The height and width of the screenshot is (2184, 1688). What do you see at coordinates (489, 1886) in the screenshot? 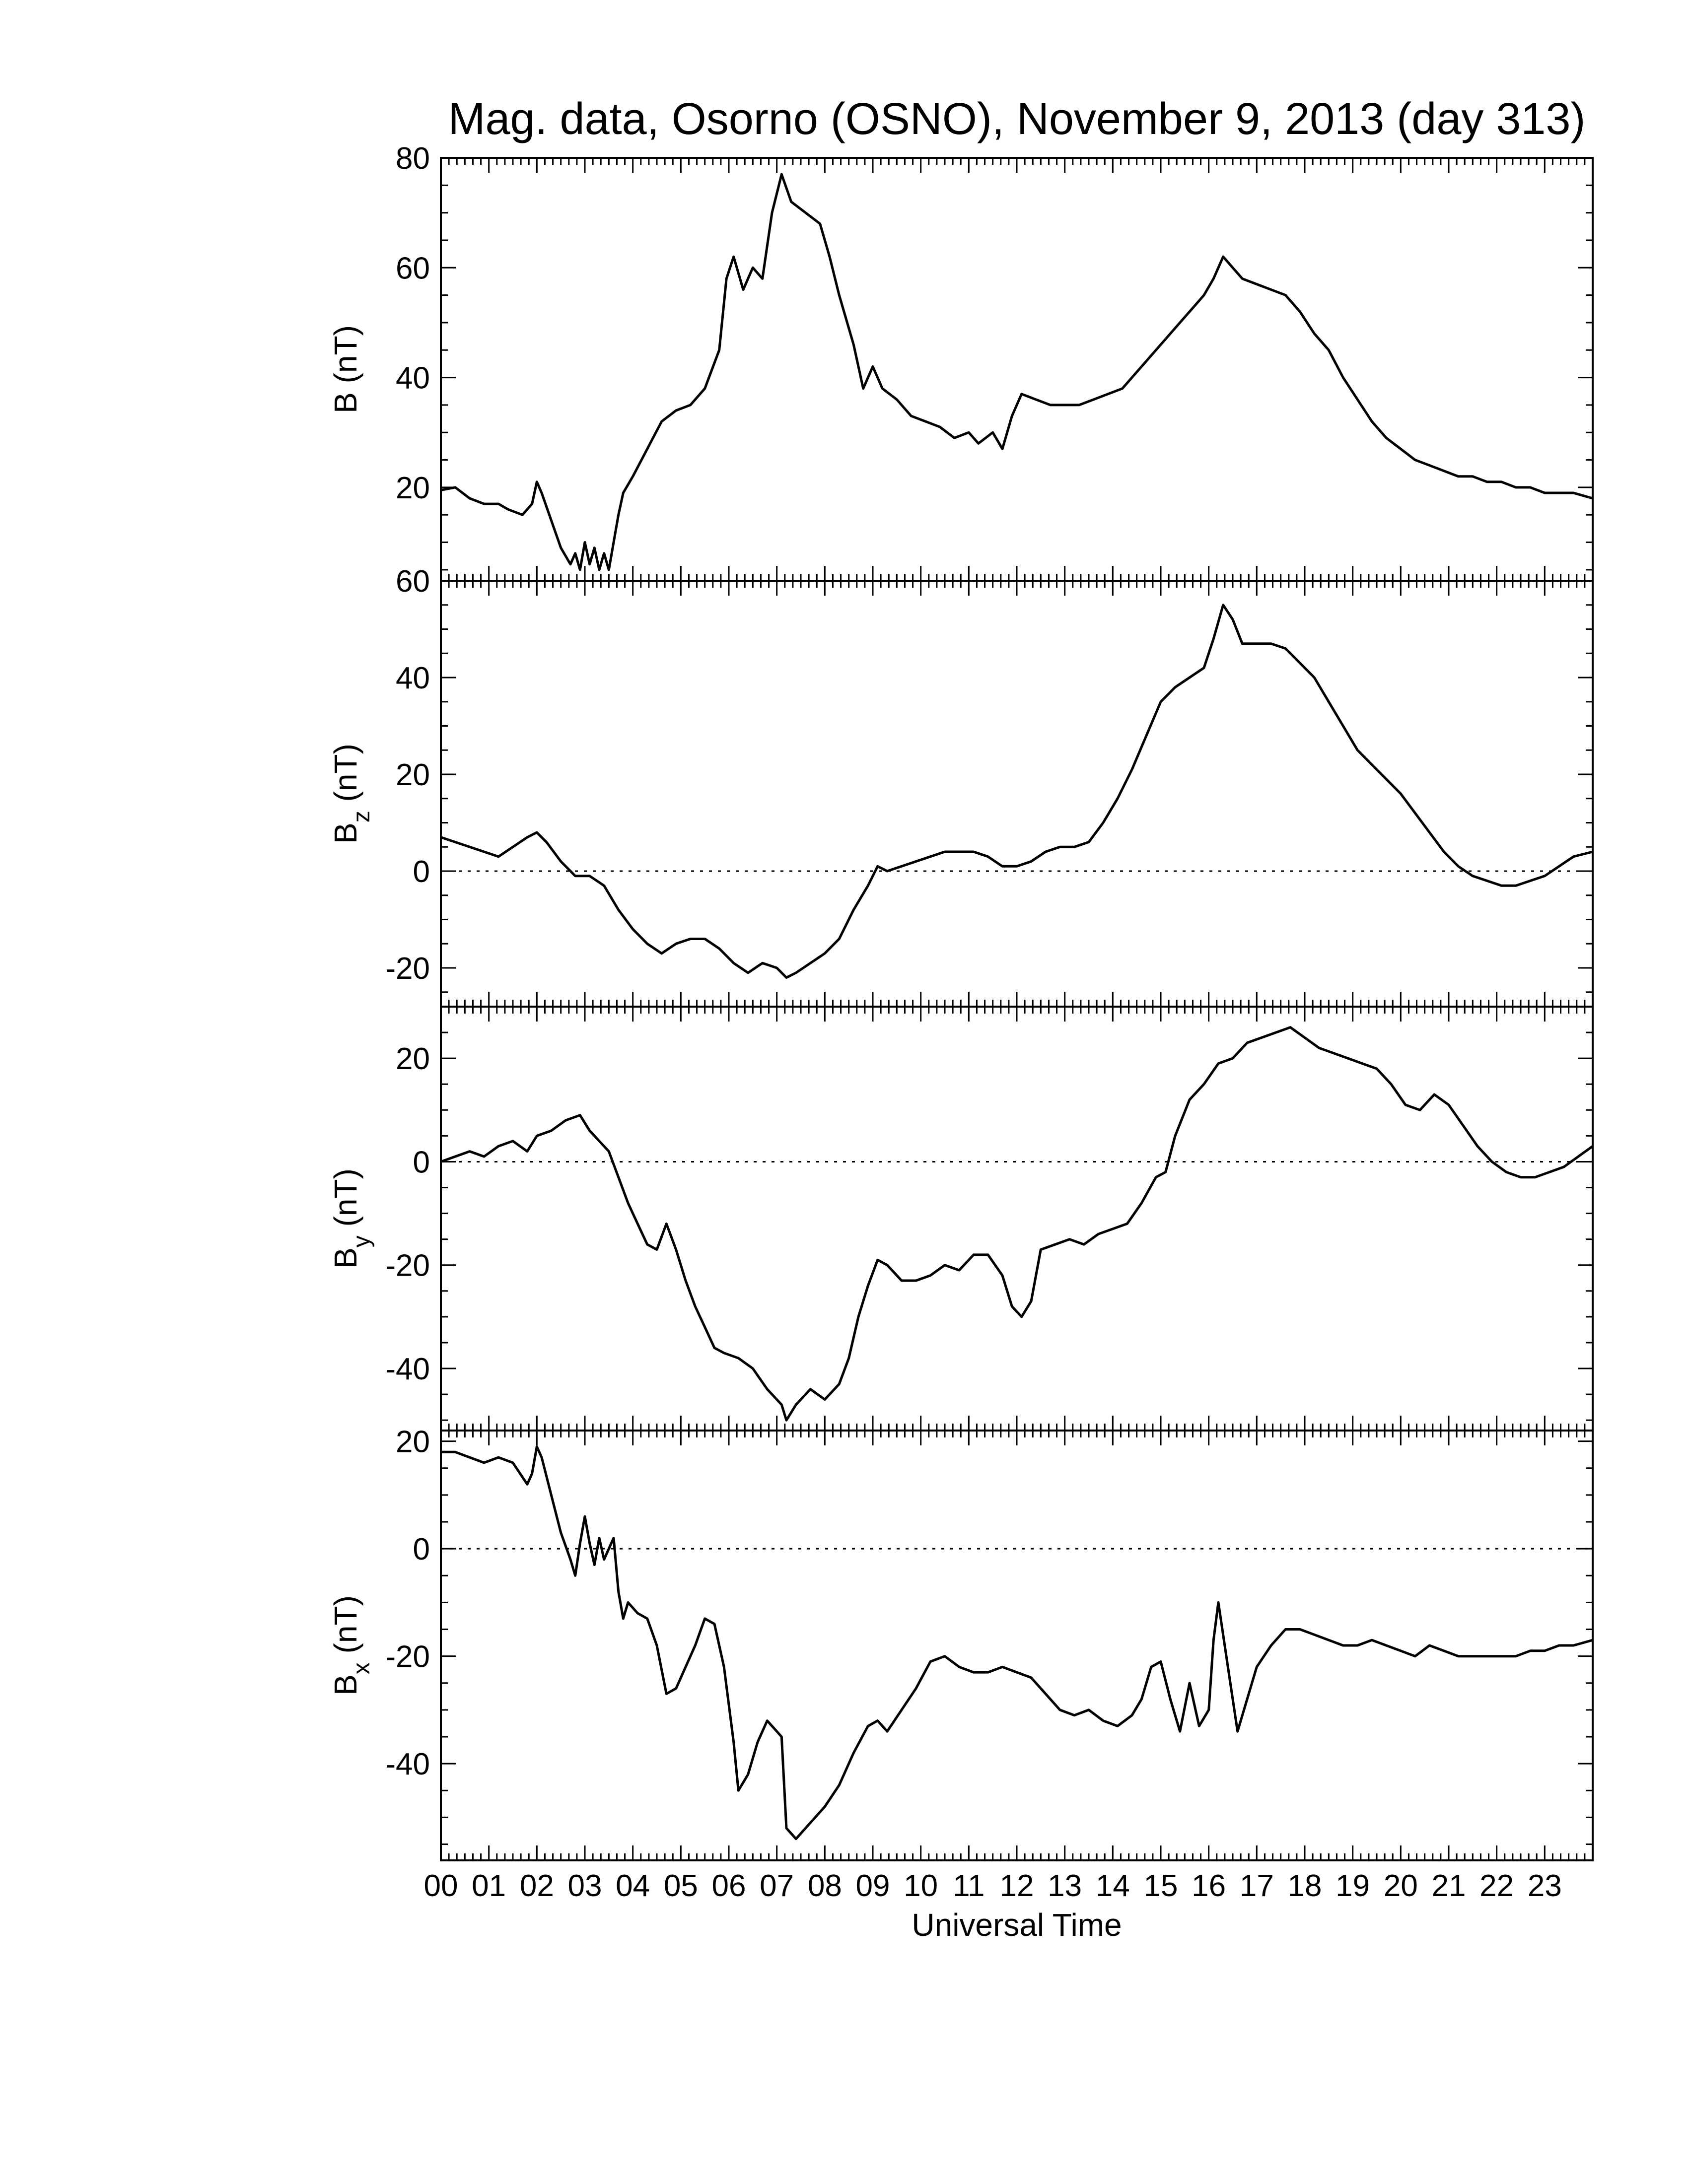
I see `x-tick-label: 01` at bounding box center [489, 1886].